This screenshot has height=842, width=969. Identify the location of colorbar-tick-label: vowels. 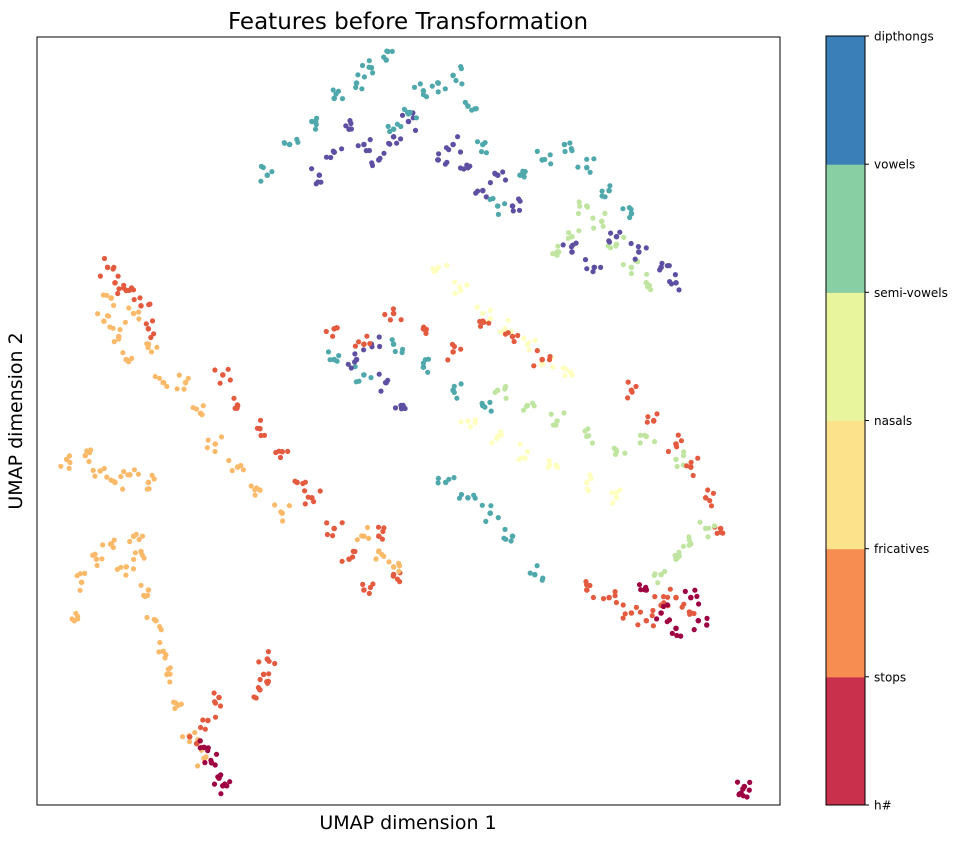
(894, 165).